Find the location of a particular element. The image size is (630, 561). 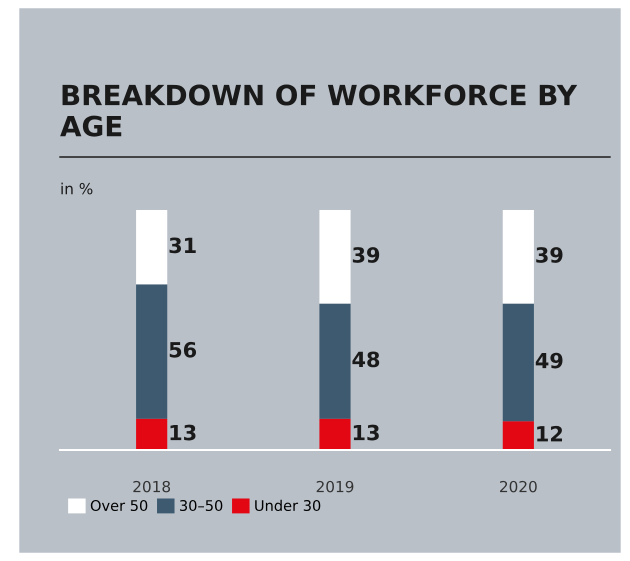

legend-label: Under 30 is located at coordinates (287, 506).